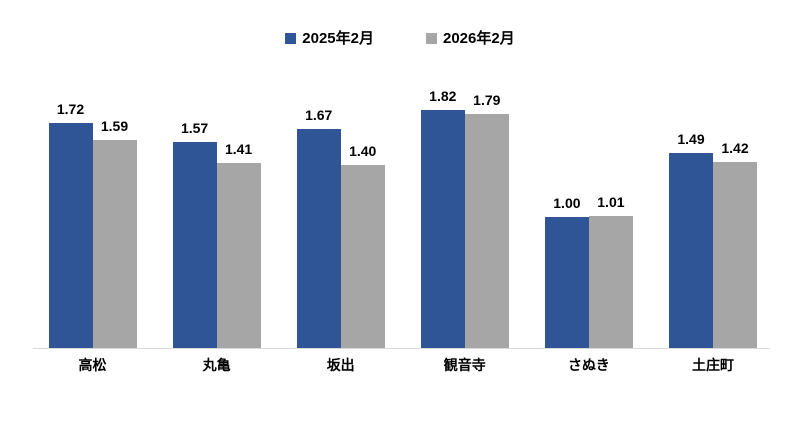  Describe the element at coordinates (363, 151) in the screenshot. I see `value-label-series-1-坂出: 1.40` at that location.